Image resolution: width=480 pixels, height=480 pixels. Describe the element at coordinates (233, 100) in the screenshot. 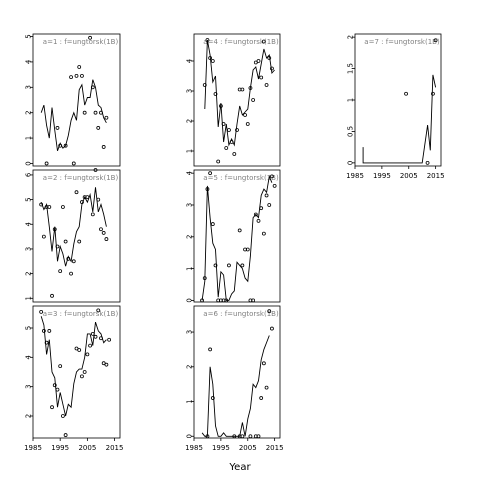

I see `panel-2: a=4 : f=ungtorsk(1B) 1 2 3 4` at that location.